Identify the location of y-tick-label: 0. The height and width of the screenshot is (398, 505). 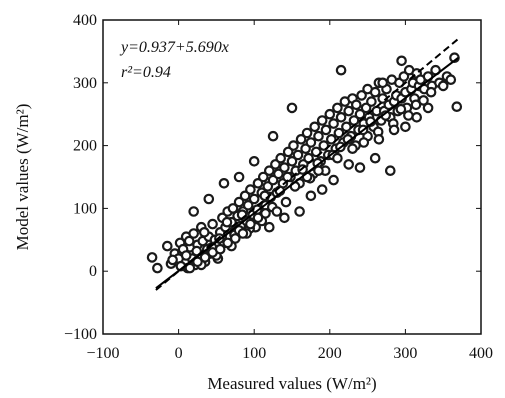
(93, 271).